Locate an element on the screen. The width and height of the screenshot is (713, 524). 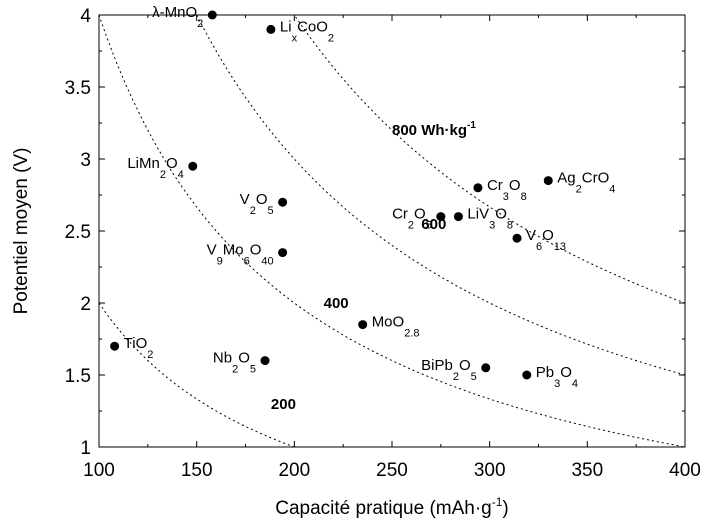
point-label: Ag2CrO4 is located at coordinates (586, 183).